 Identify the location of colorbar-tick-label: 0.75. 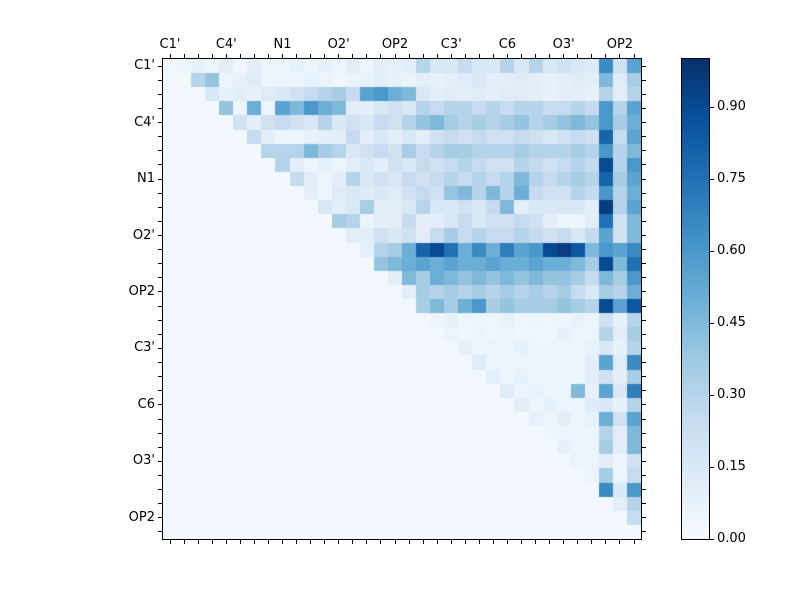
(731, 178).